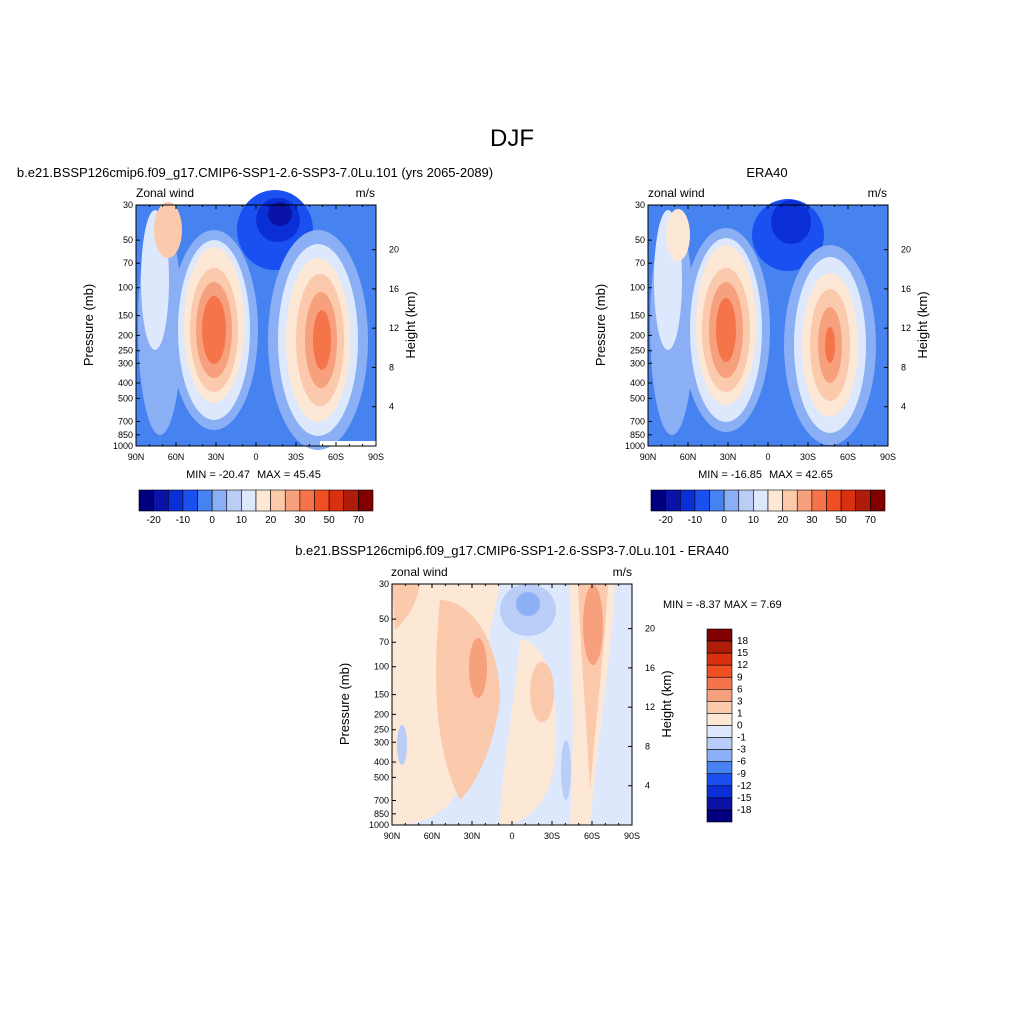 This screenshot has width=1024, height=1024. Describe the element at coordinates (740, 689) in the screenshot. I see `colorbar-label: 6` at that location.